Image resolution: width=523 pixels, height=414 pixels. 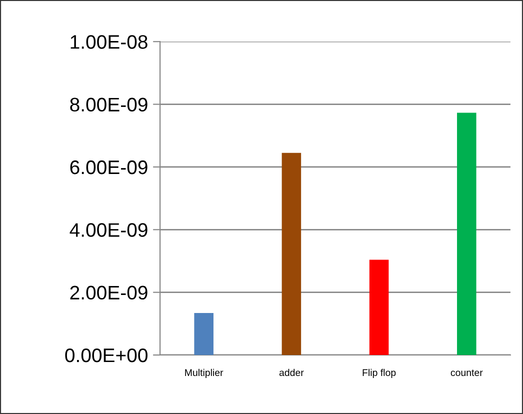 I want to click on x-tick-label: Multiplier, so click(x=204, y=373).